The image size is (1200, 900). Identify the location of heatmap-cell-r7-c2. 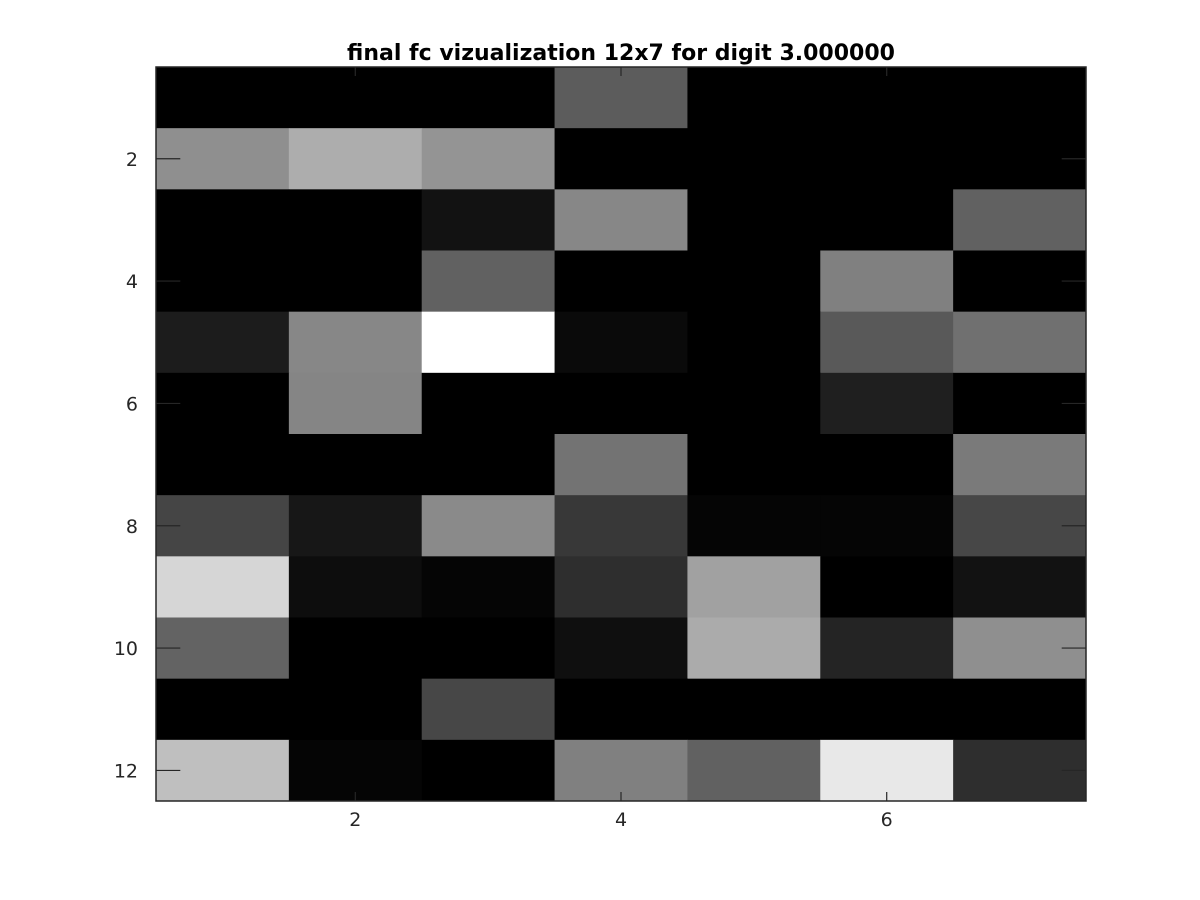
(355, 465).